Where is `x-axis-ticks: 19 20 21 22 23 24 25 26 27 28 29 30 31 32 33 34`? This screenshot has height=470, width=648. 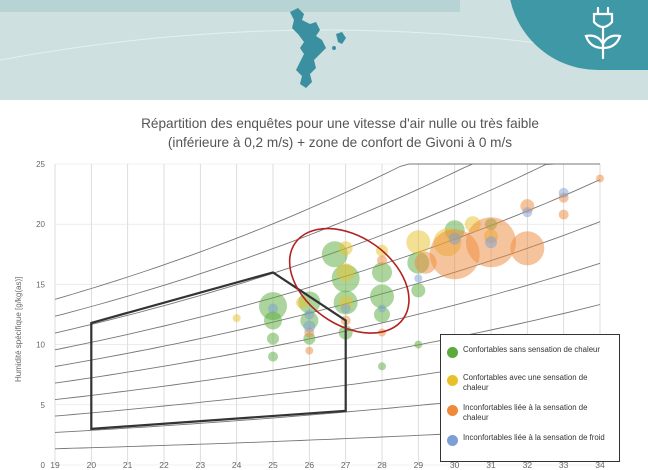 x-axis-ticks: 19 20 21 22 23 24 25 26 27 28 29 30 31 32 33 34 is located at coordinates (327, 465).